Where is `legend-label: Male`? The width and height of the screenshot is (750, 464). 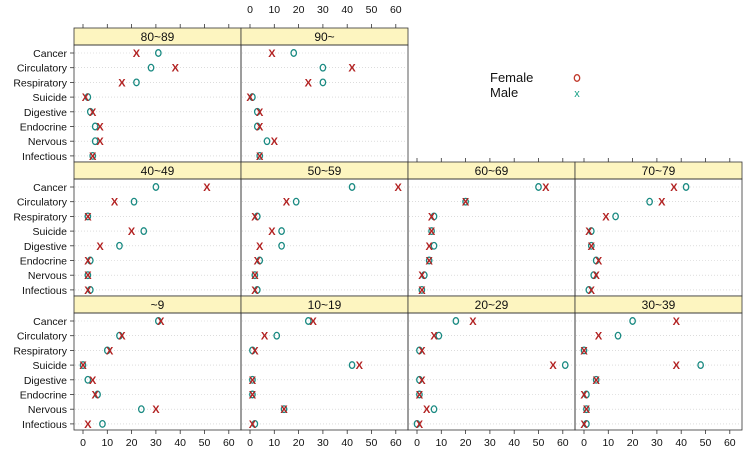 legend-label: Male is located at coordinates (504, 92).